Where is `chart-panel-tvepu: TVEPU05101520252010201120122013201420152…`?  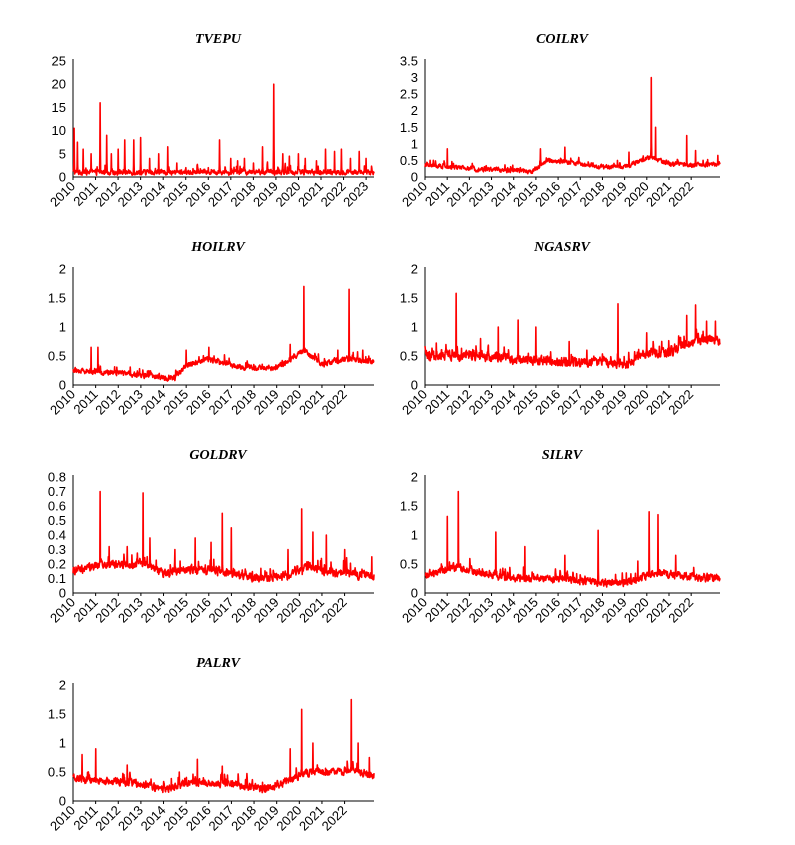 chart-panel-tvepu: TVEPU05101520252010201120122013201420152… is located at coordinates (211, 121).